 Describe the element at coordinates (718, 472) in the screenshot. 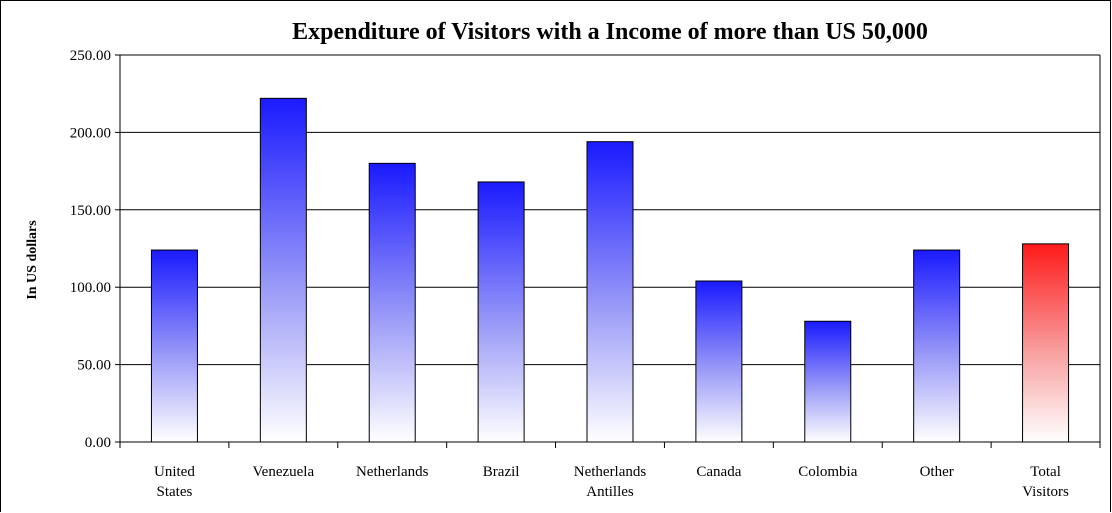

I see `x-tick-label: Canada` at that location.